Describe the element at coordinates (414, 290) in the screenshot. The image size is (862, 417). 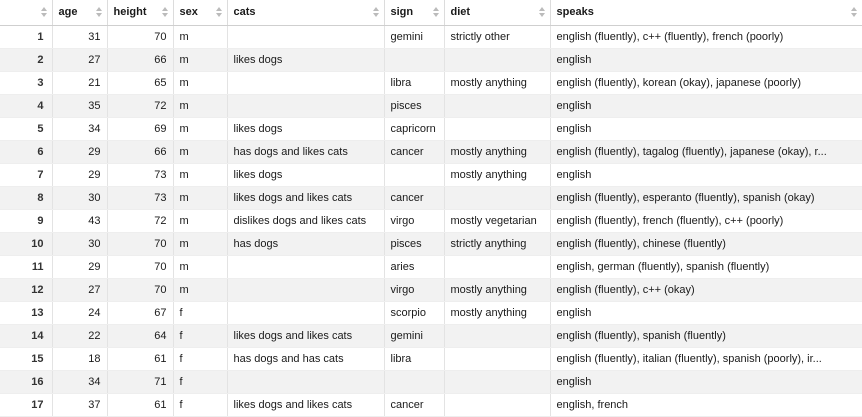
I see `cell-sign: virgo` at that location.